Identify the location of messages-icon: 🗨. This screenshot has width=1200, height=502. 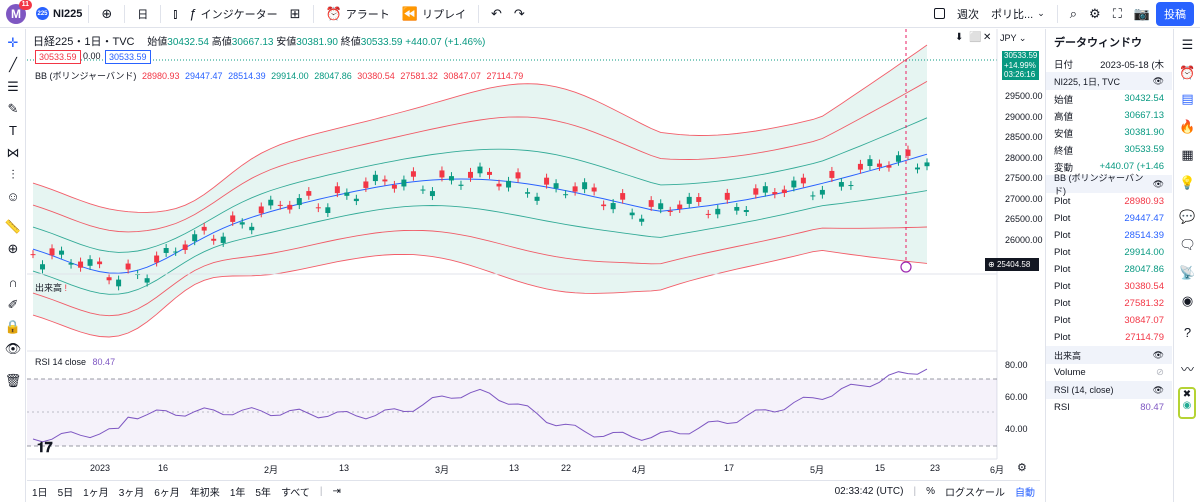
(1187, 244).